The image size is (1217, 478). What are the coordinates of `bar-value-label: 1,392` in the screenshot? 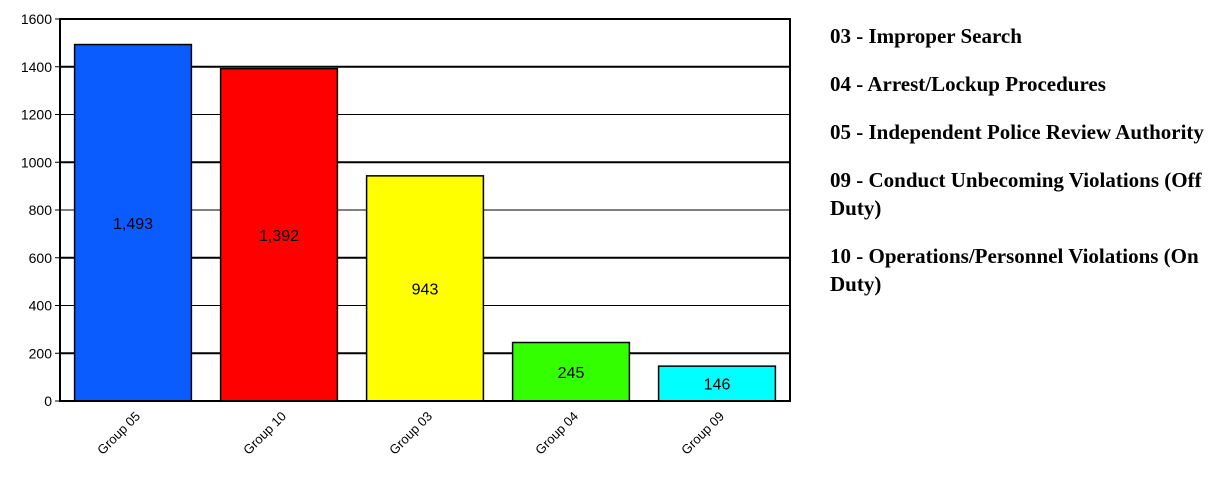 It's located at (279, 236).